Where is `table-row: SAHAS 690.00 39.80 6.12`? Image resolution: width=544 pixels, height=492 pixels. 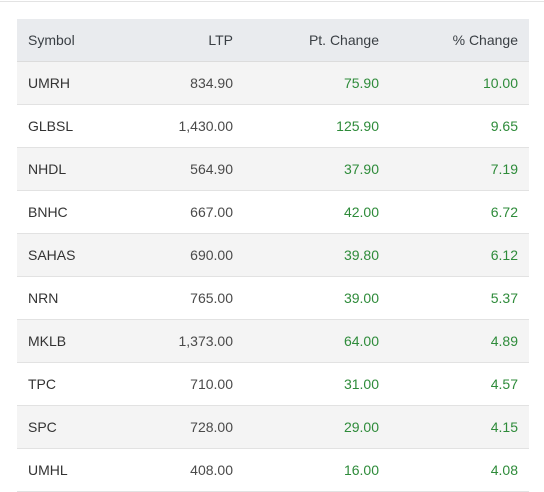 table-row: SAHAS 690.00 39.80 6.12 is located at coordinates (273, 255).